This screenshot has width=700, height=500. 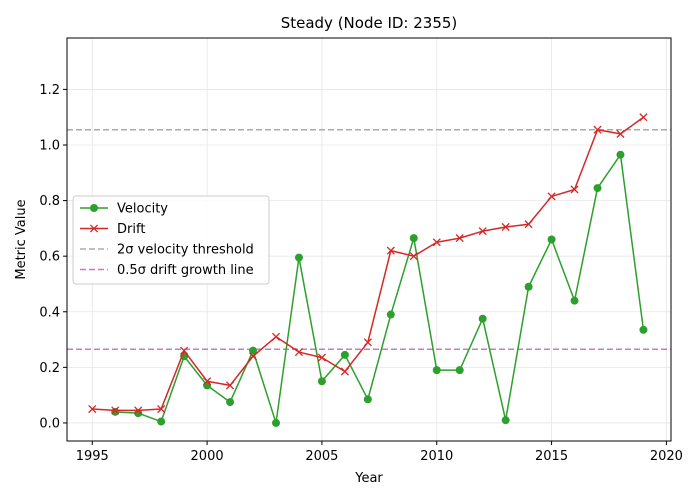 What do you see at coordinates (185, 250) in the screenshot?
I see `legend-label: 2σ velocity threshold` at bounding box center [185, 250].